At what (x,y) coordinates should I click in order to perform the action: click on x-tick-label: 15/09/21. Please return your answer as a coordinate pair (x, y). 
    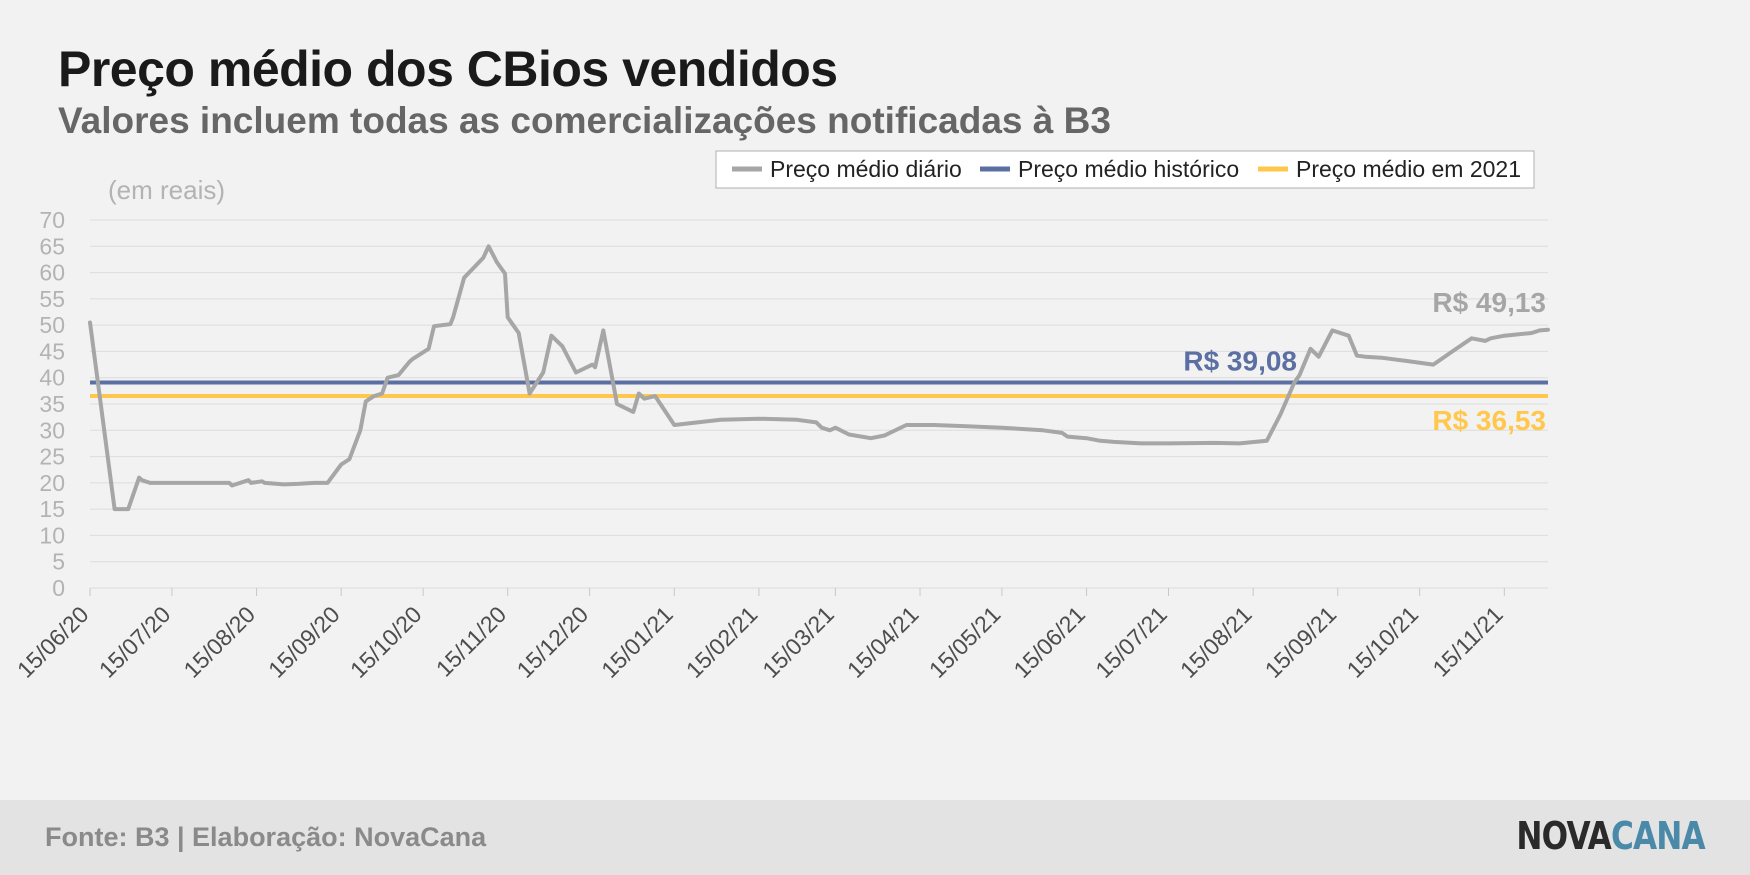
    Looking at the image, I should click on (1301, 642).